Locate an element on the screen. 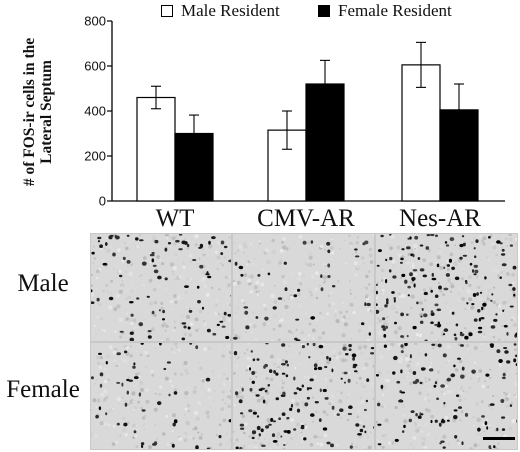 This screenshot has width=520, height=452. y-axis-label: # of FOS-ir cells in the Lateral Septum is located at coordinates (38, 112).